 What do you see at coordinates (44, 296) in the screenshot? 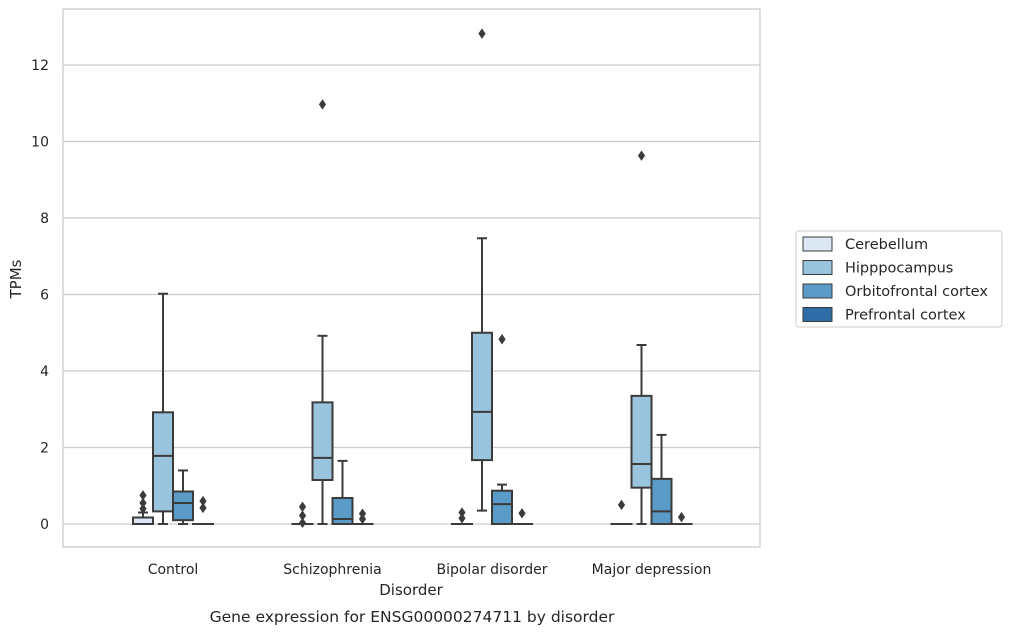
I see `y-tick-label: 6` at bounding box center [44, 296].